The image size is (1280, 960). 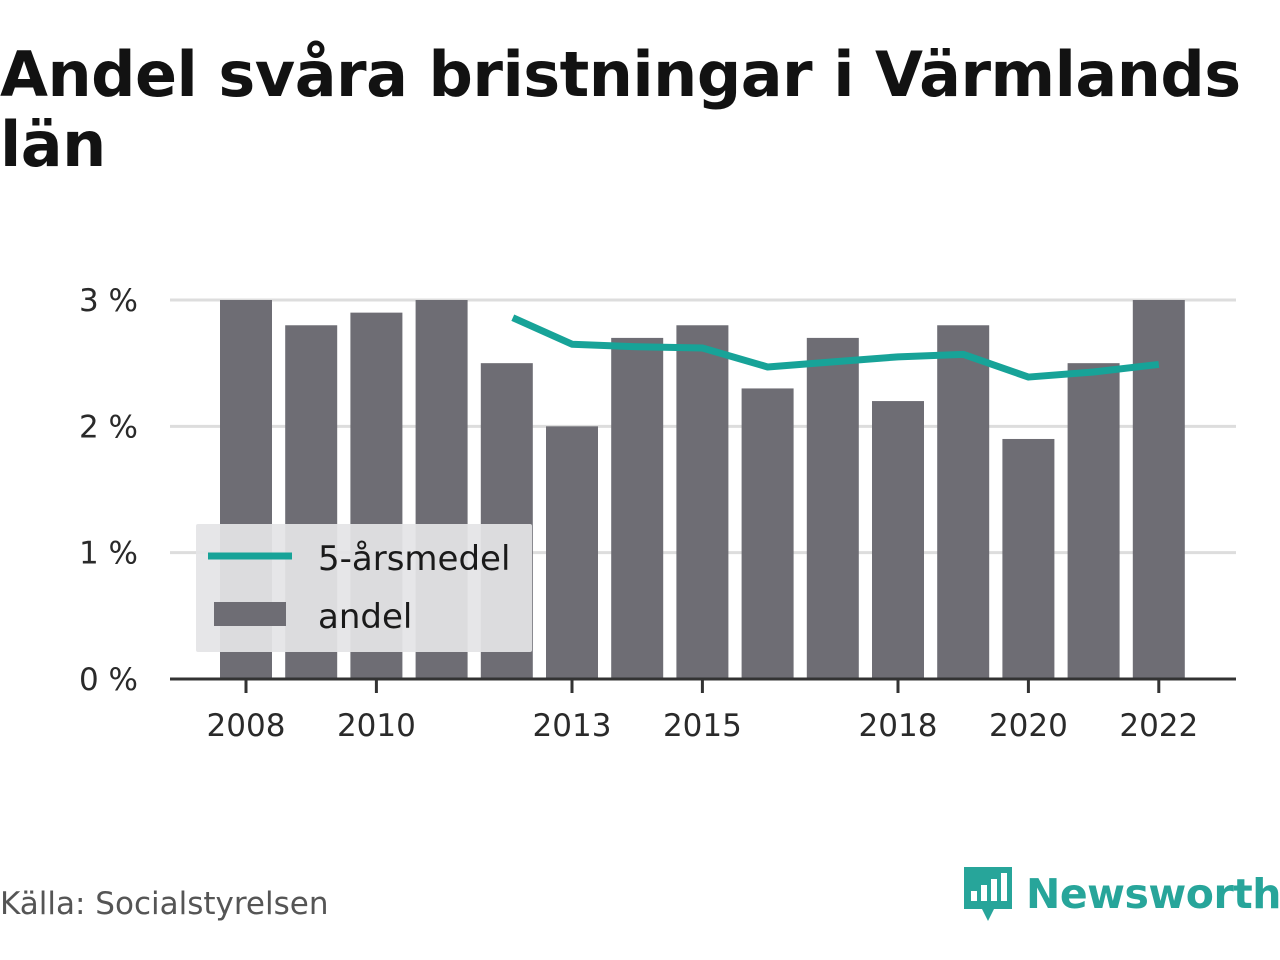 What do you see at coordinates (1028, 726) in the screenshot?
I see `x-tick-label: 2020` at bounding box center [1028, 726].